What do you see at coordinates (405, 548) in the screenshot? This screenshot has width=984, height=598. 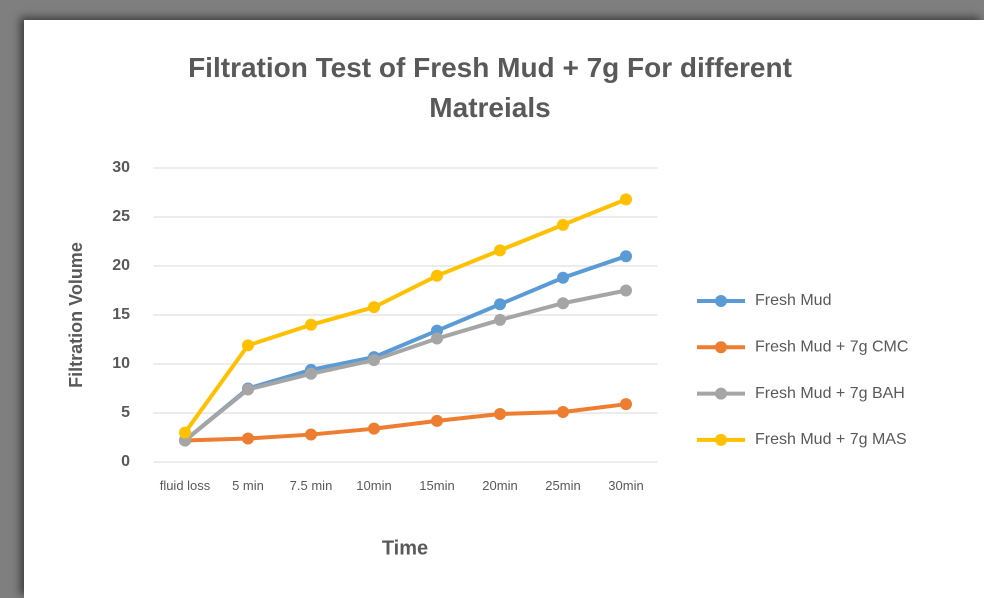 I see `x-axis-label: Time` at bounding box center [405, 548].